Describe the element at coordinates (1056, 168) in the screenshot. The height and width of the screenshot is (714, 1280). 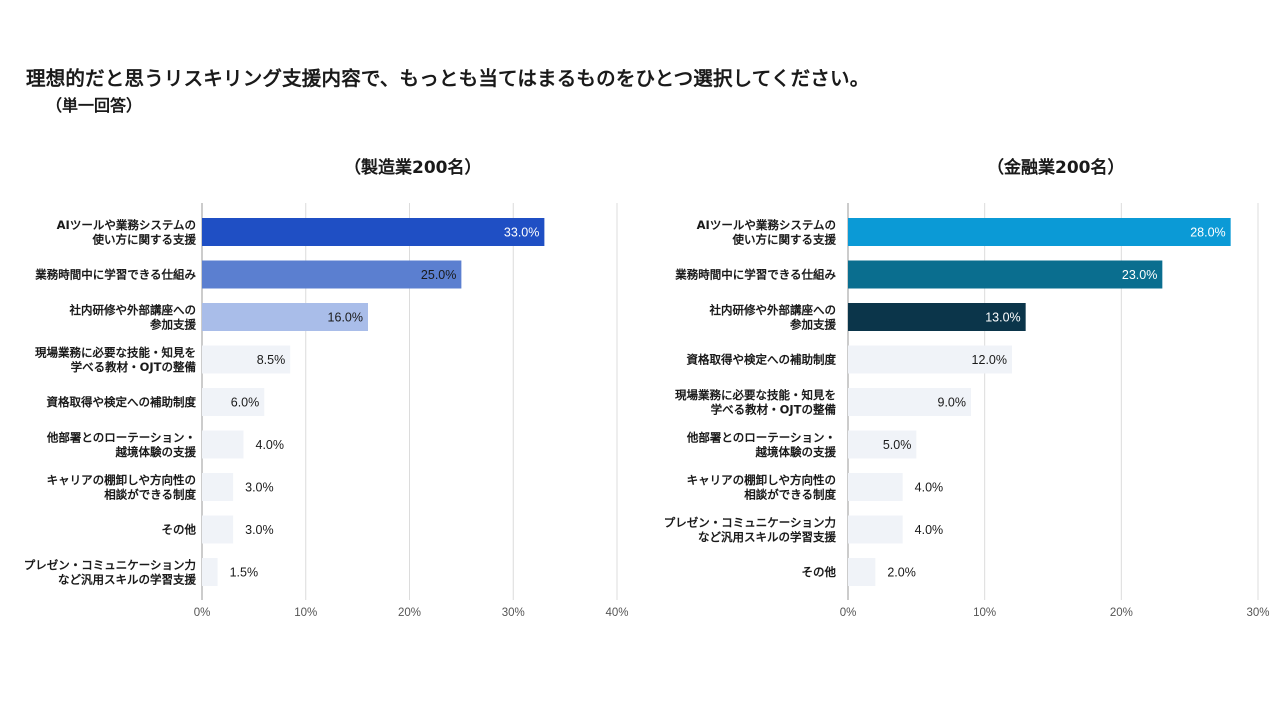
I see `chart-title-finance: （金融業200名）` at that location.